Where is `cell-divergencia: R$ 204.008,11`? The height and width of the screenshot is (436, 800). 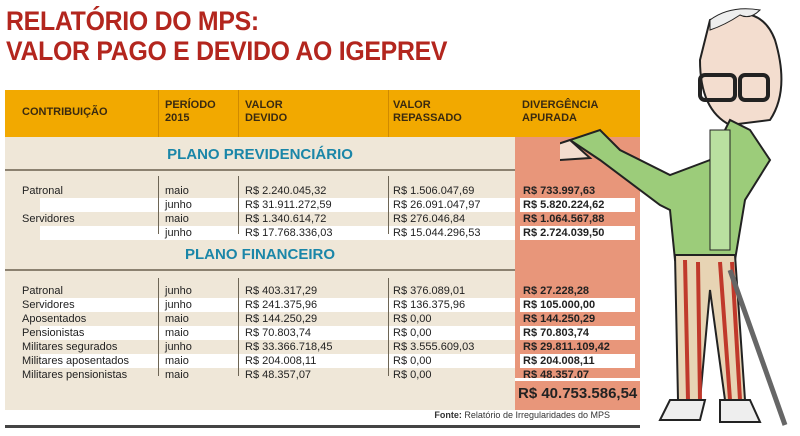
cell-divergencia: R$ 204.008,11 is located at coordinates (577, 361).